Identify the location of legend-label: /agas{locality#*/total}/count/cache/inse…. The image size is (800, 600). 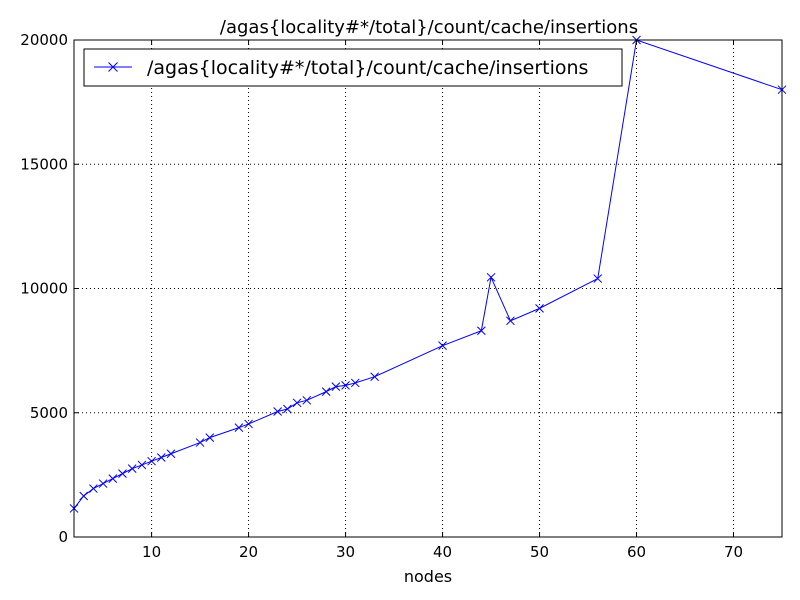
(367, 68).